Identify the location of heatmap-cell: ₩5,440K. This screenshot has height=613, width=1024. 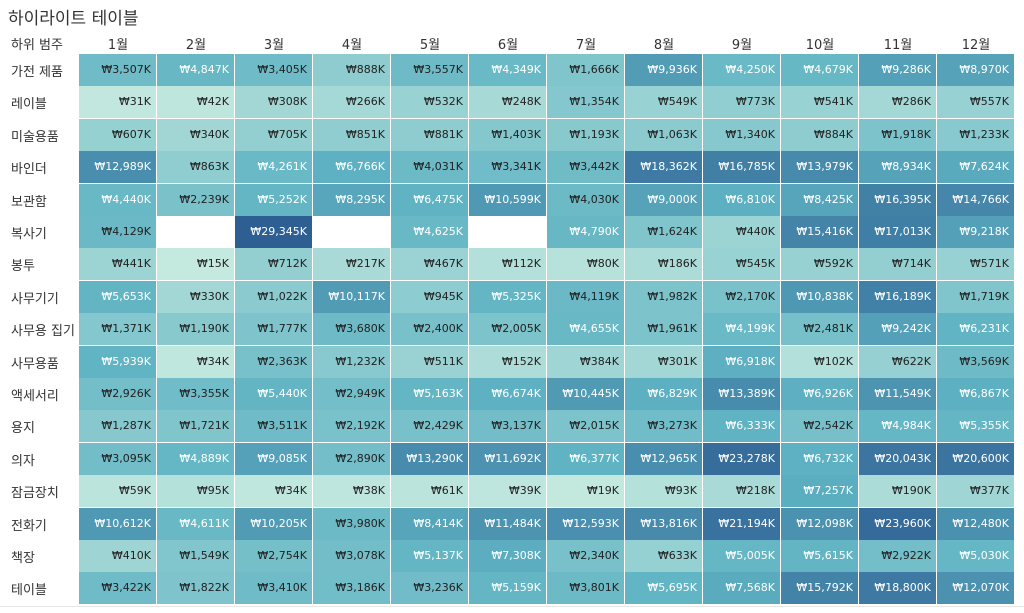
(274, 394).